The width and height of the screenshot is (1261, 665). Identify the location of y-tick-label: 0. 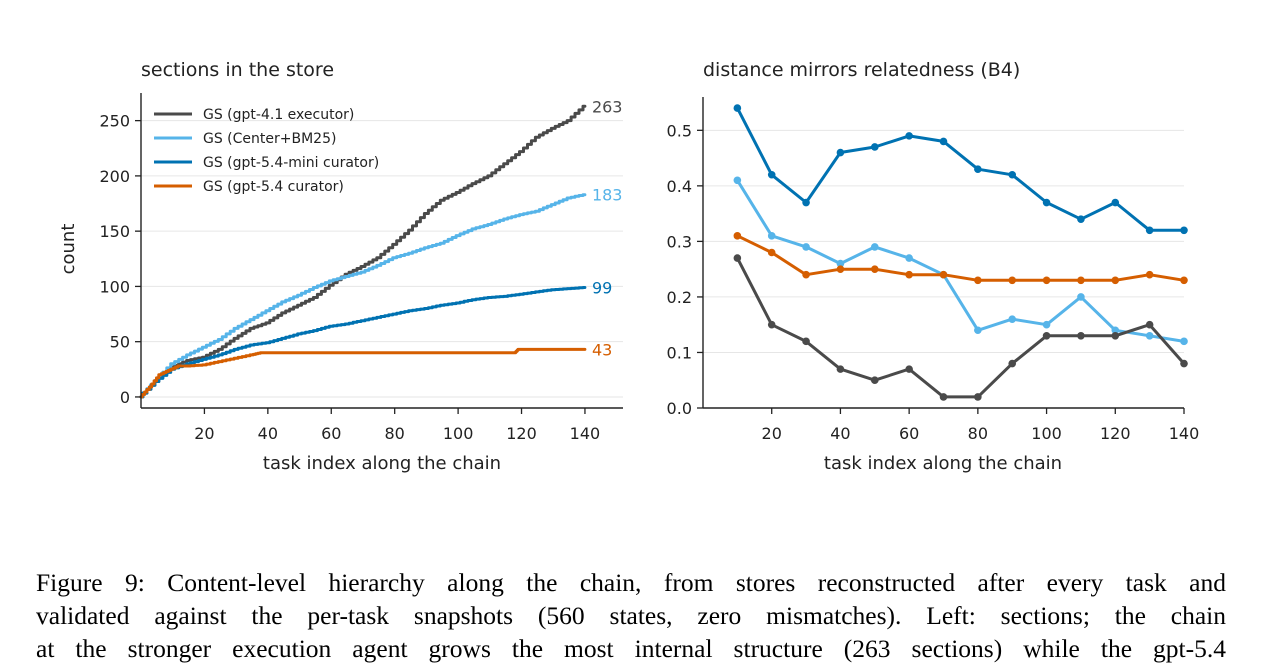
(125, 397).